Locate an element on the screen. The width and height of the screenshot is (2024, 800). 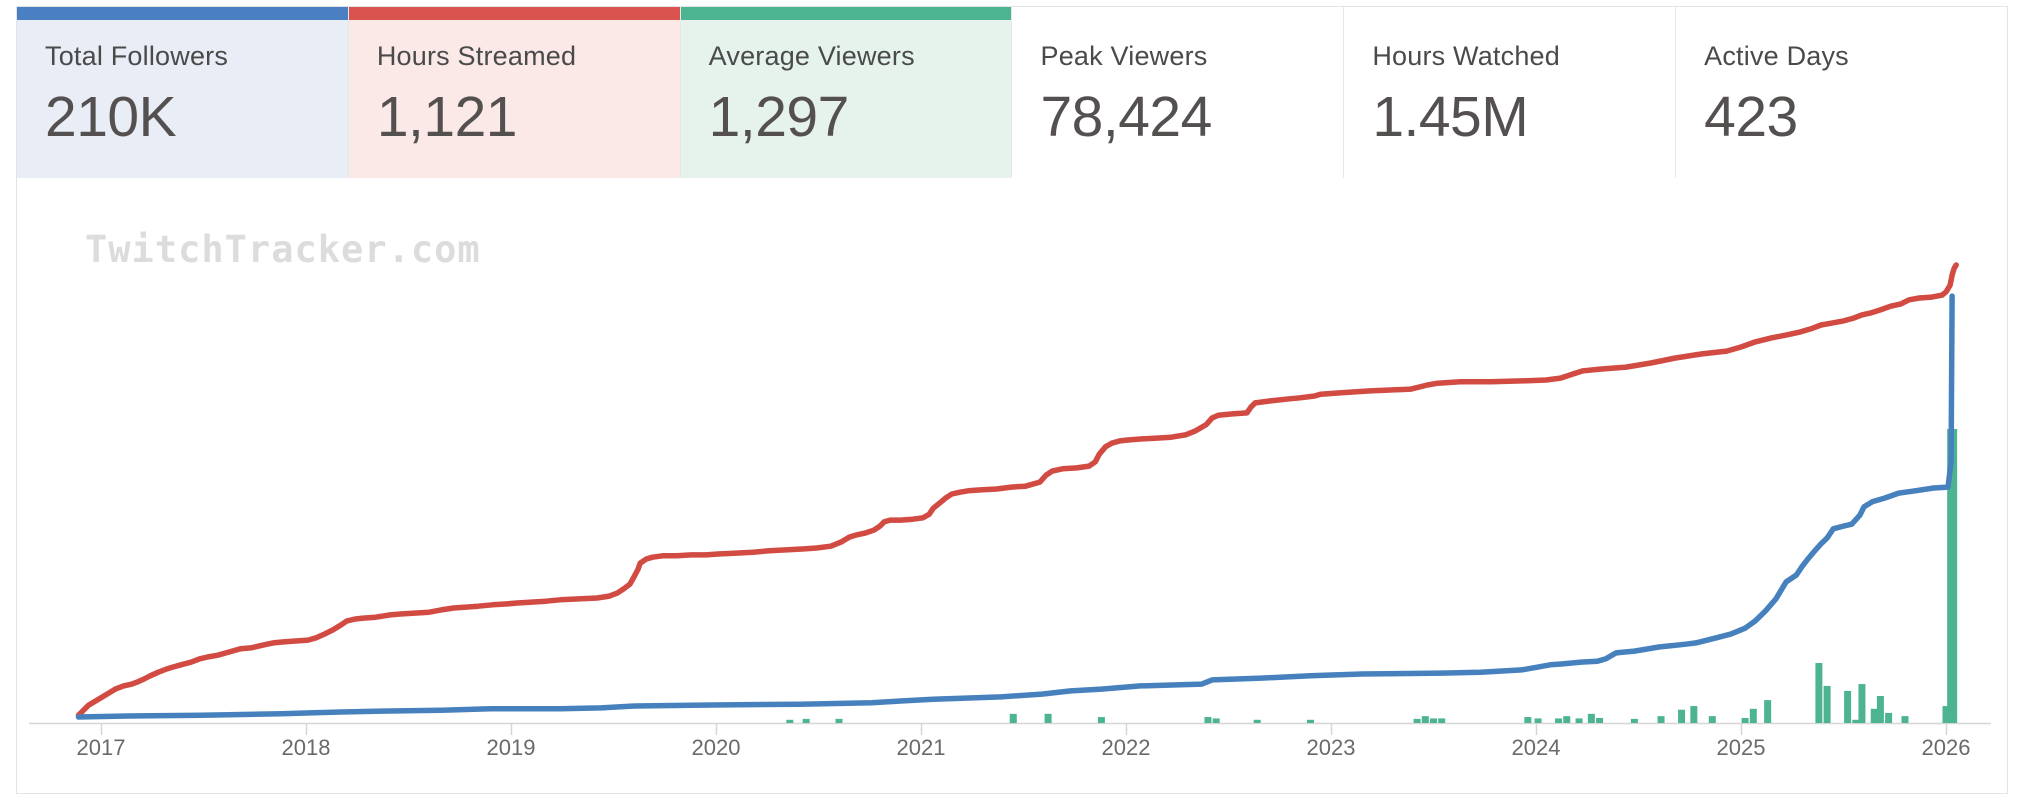
x-axis-label-2023: 2023 is located at coordinates (1331, 747).